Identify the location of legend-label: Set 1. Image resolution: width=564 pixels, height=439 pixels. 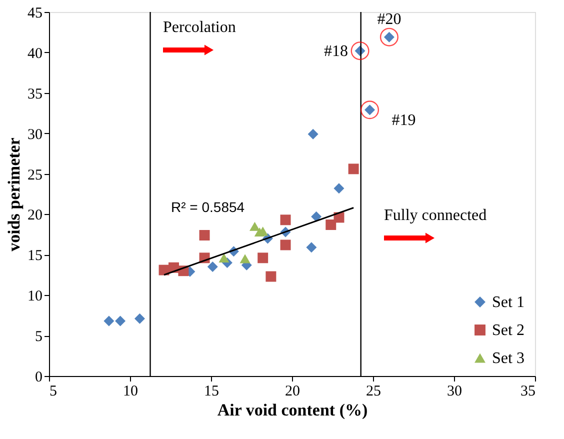
(508, 302).